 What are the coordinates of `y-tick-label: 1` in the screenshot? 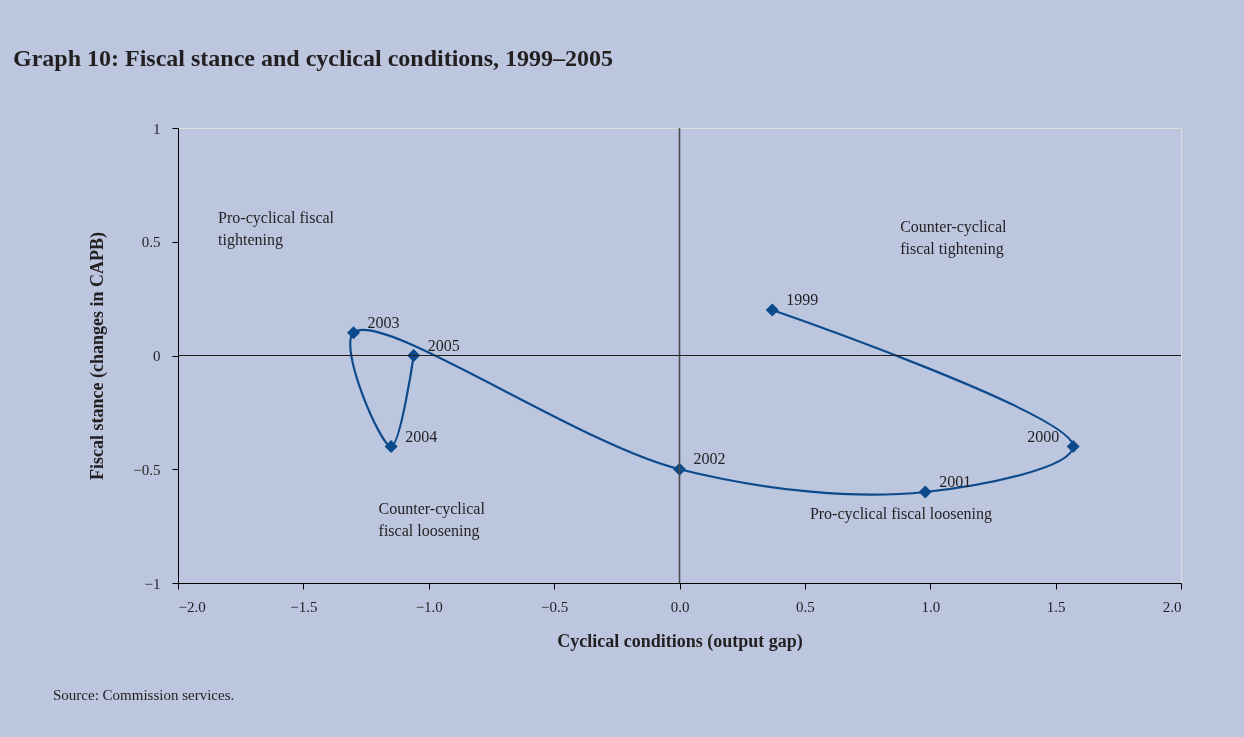 It's located at (157, 128).